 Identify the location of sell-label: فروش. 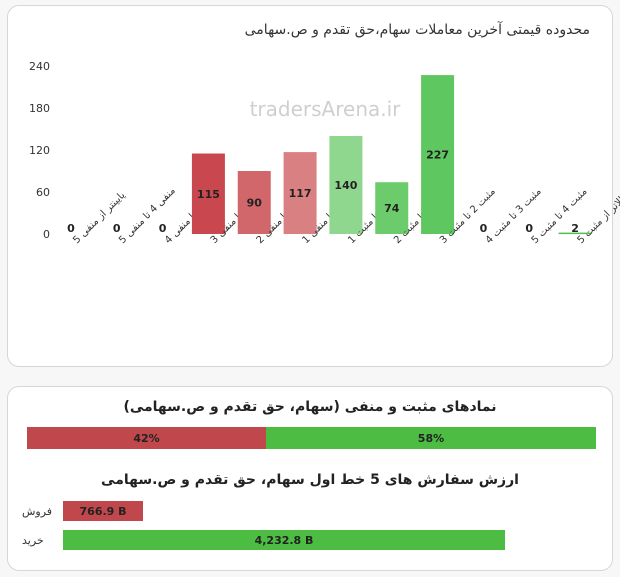
(37, 511).